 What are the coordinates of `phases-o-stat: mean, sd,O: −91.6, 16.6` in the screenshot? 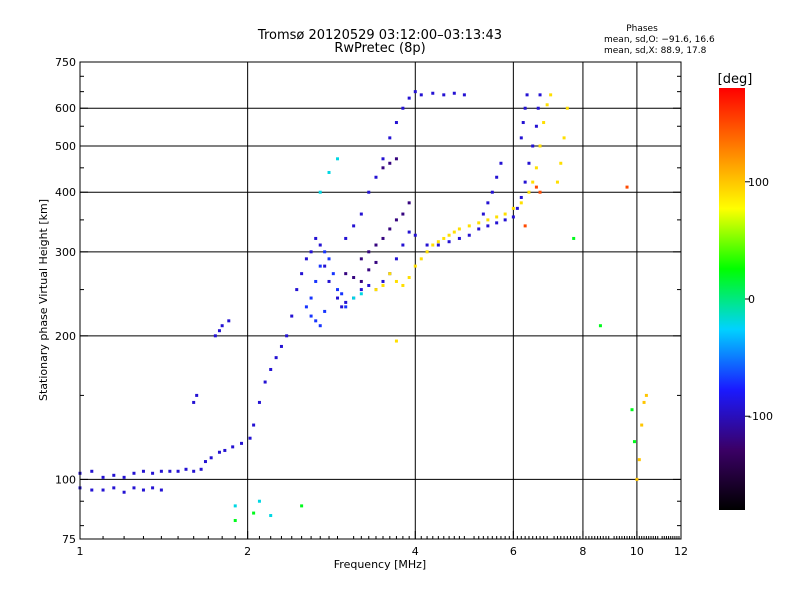 It's located at (659, 40).